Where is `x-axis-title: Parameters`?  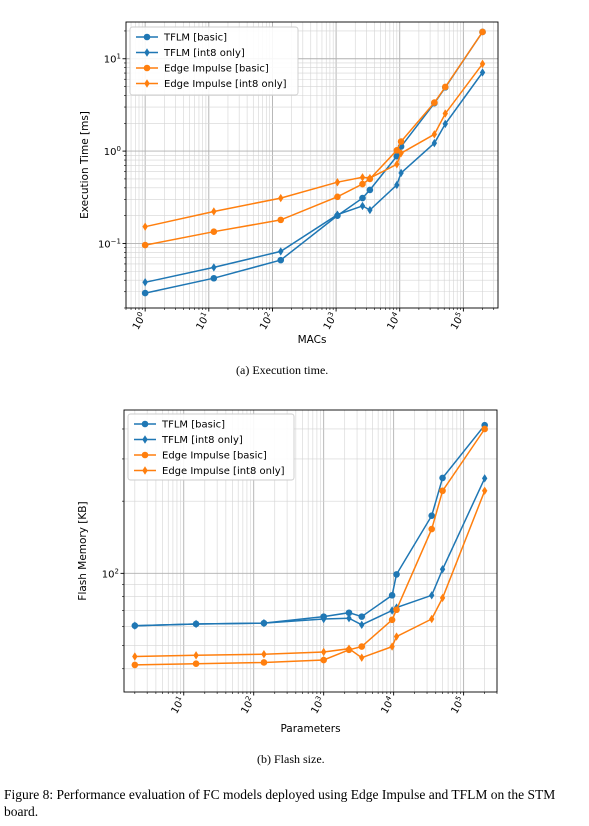 x-axis-title: Parameters is located at coordinates (310, 729).